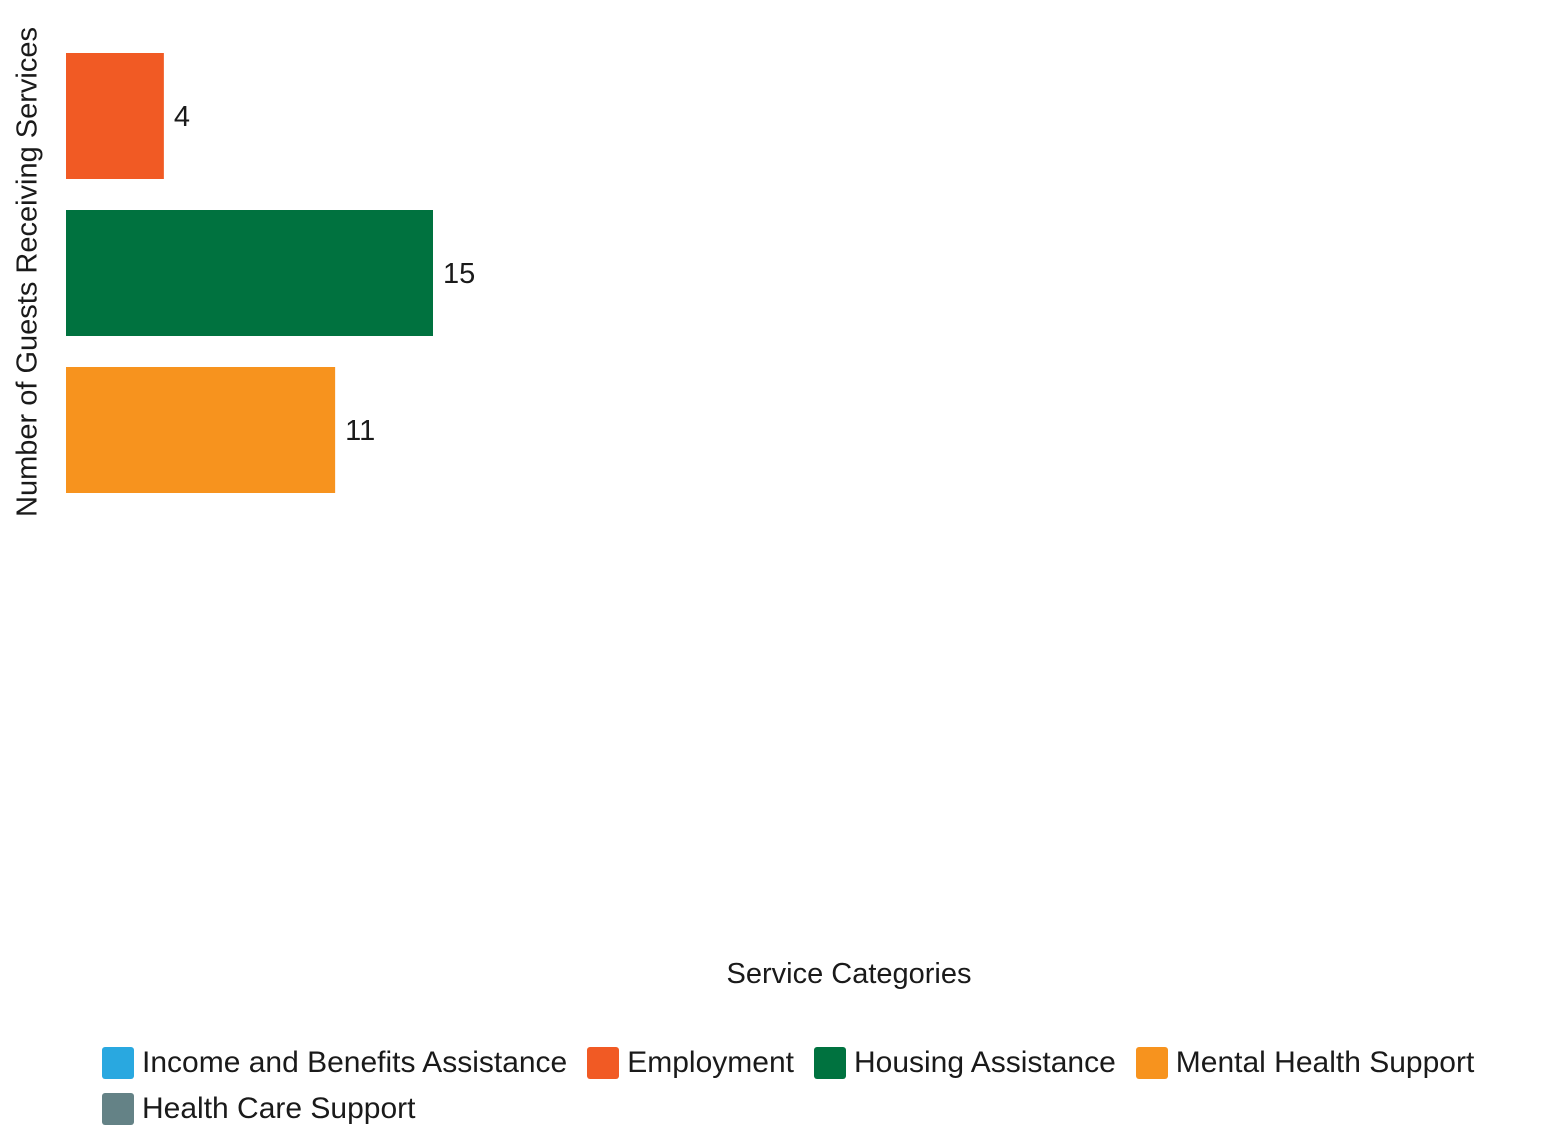 This screenshot has width=1549, height=1126. Describe the element at coordinates (710, 1062) in the screenshot. I see `legend-label: Employment` at that location.